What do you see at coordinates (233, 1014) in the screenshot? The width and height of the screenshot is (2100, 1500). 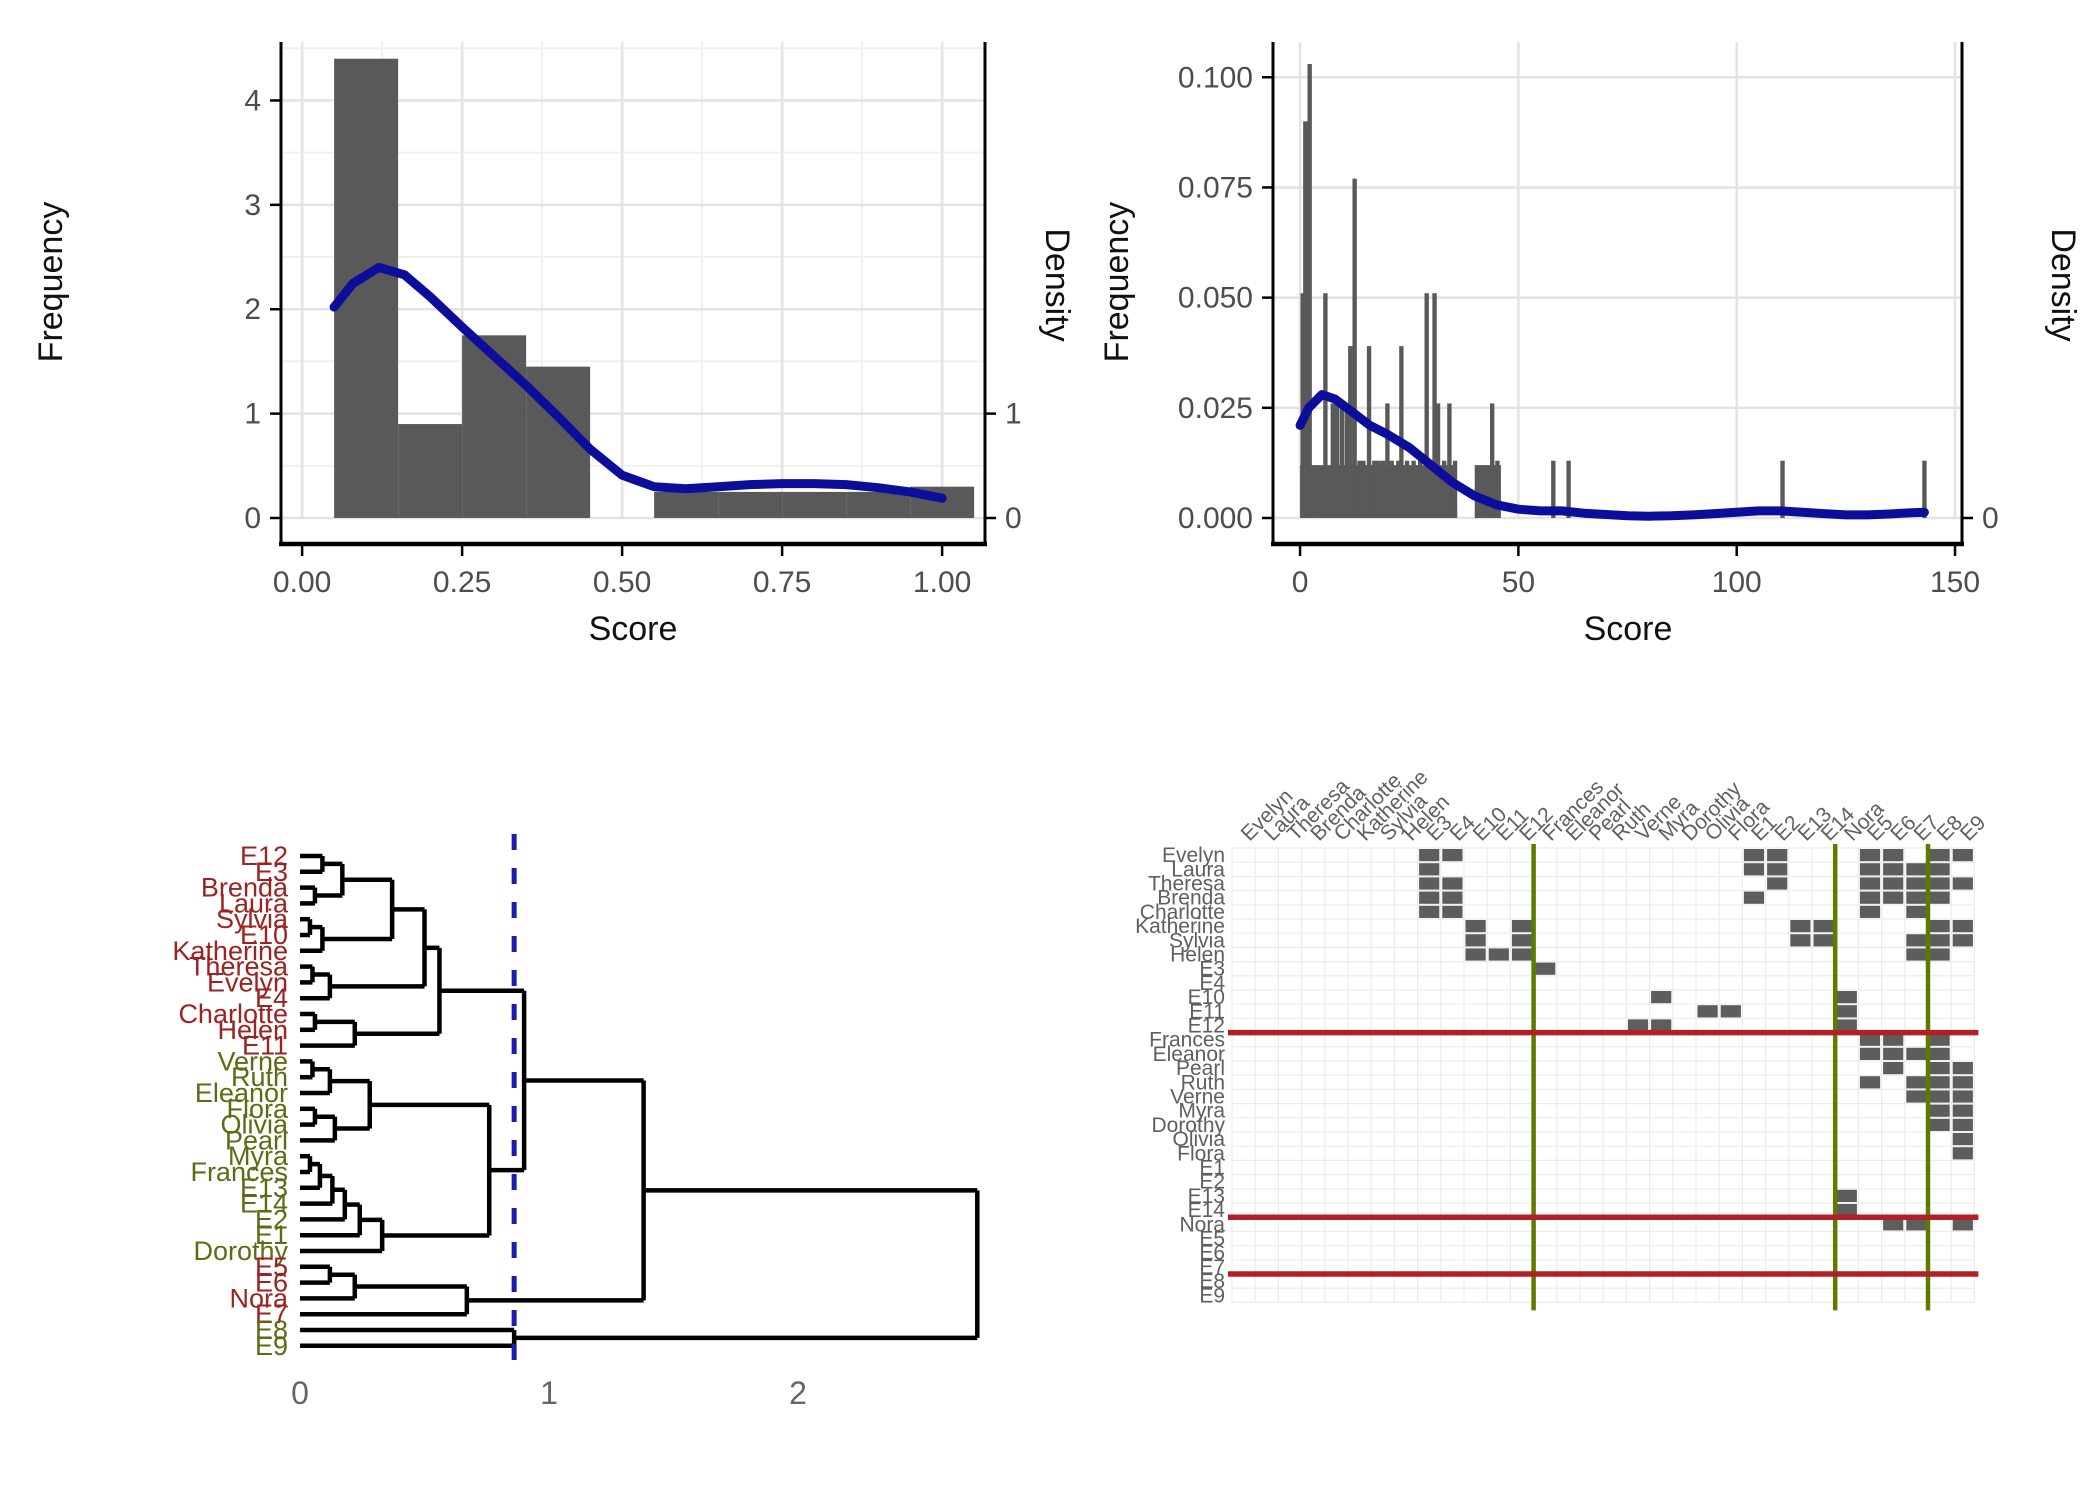 I see `leaf-label: Charlotte` at bounding box center [233, 1014].